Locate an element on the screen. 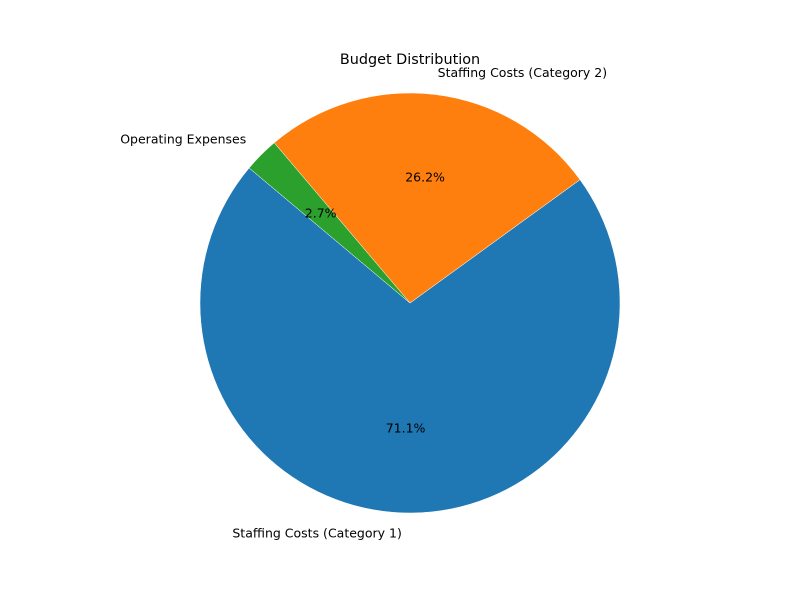  chart-title: Budget Distribution is located at coordinates (410, 60).